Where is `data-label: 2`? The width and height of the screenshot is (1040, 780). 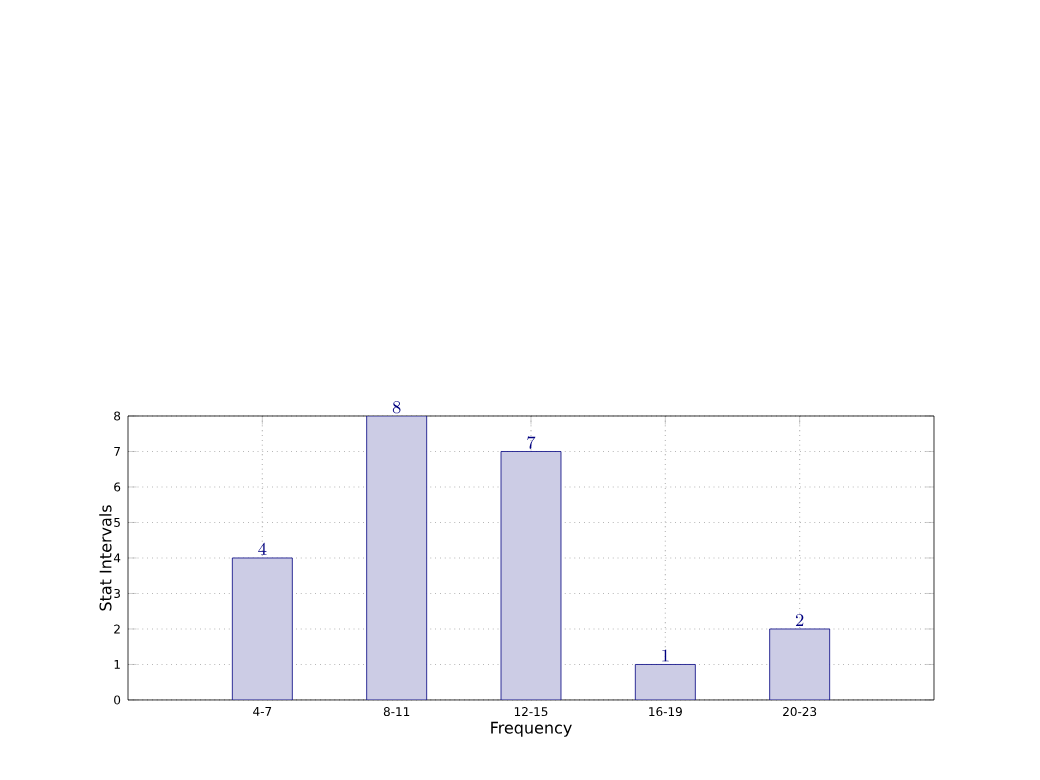 data-label: 2 is located at coordinates (799, 619).